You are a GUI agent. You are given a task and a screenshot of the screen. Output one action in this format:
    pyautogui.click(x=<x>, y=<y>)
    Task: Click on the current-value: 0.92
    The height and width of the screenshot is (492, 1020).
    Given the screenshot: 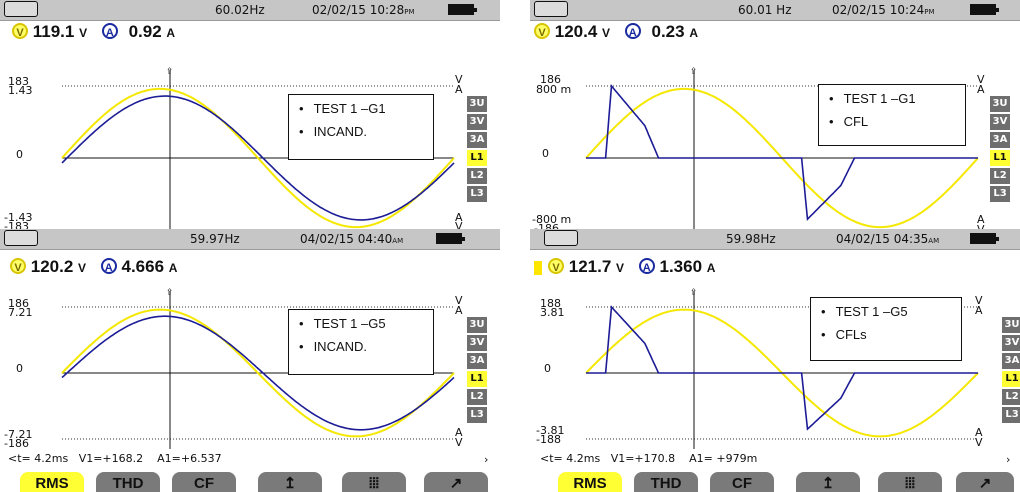 What is the action you would take?
    pyautogui.click(x=145, y=31)
    